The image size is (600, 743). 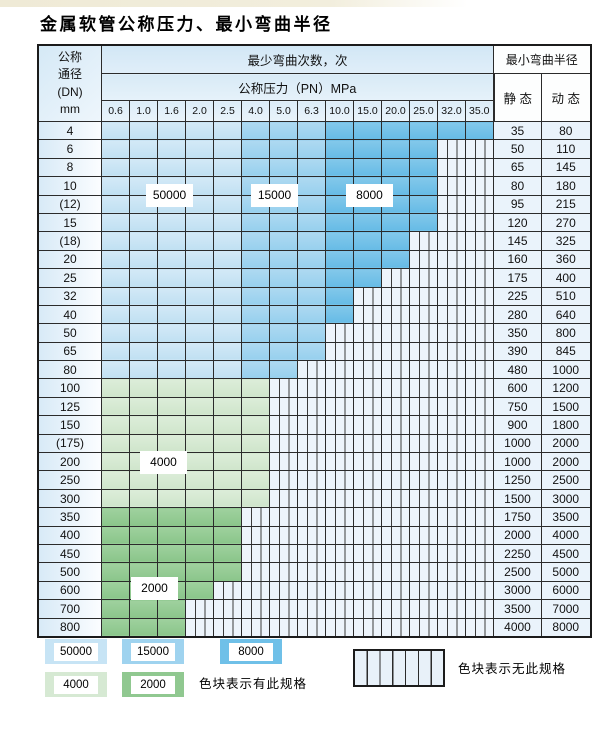 What do you see at coordinates (69, 296) in the screenshot?
I see `dn-cell: 32` at bounding box center [69, 296].